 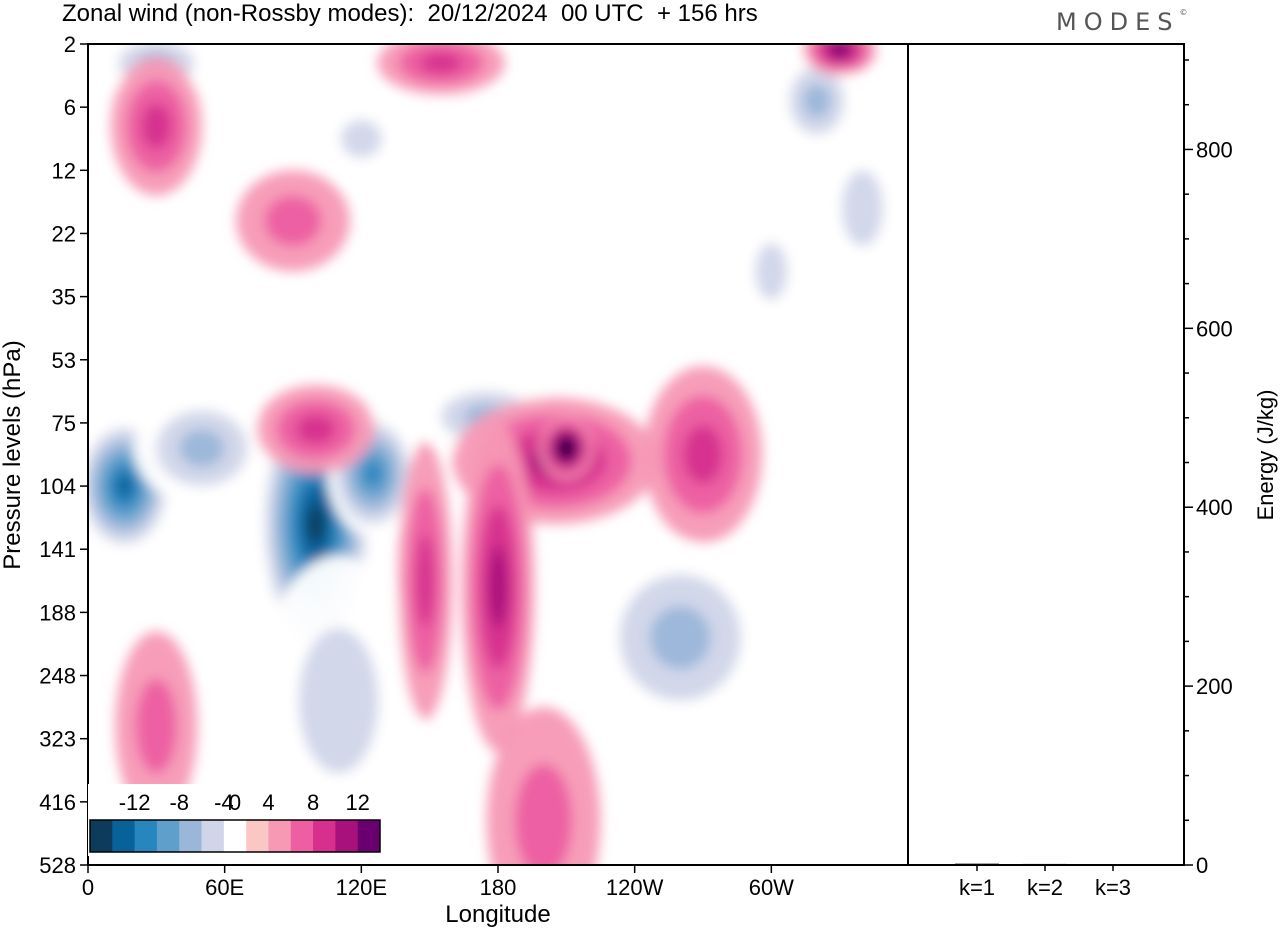 I want to click on logo-mark: ©, so click(x=1183, y=12).